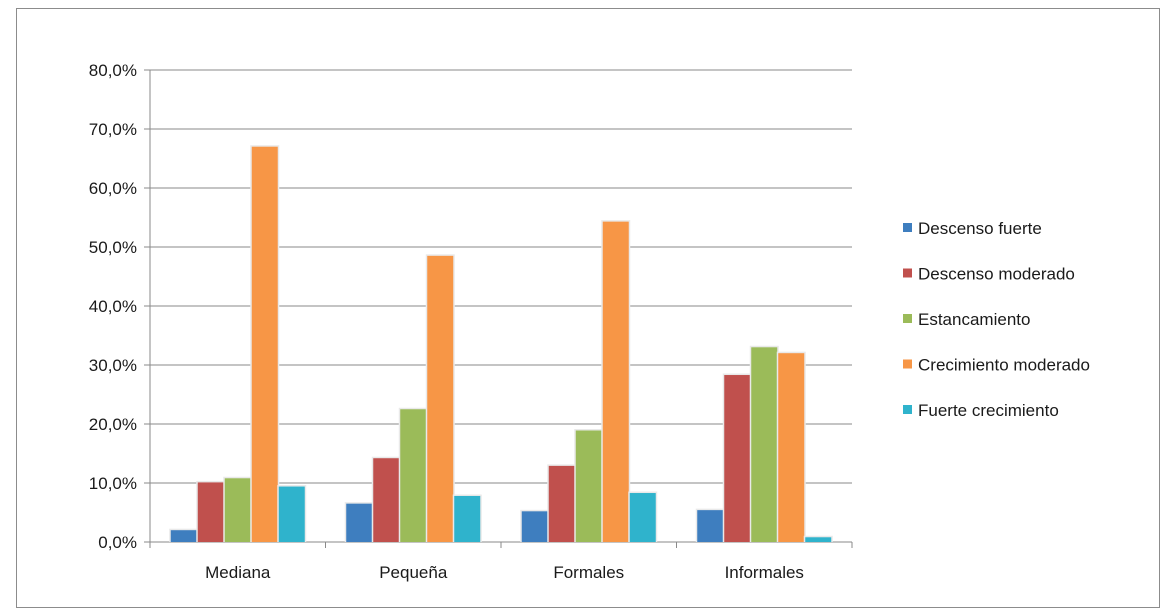  Describe the element at coordinates (980, 228) in the screenshot. I see `legend-label: Descenso fuerte` at that location.